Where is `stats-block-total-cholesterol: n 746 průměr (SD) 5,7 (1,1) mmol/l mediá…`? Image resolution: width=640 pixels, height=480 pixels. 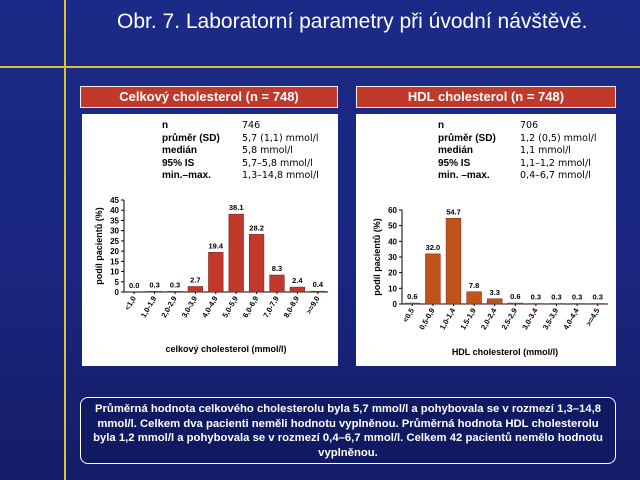
stats-block-total-cholesterol: n 746 průměr (SD) 5,7 (1,1) mmol/l mediá… is located at coordinates (247, 152).